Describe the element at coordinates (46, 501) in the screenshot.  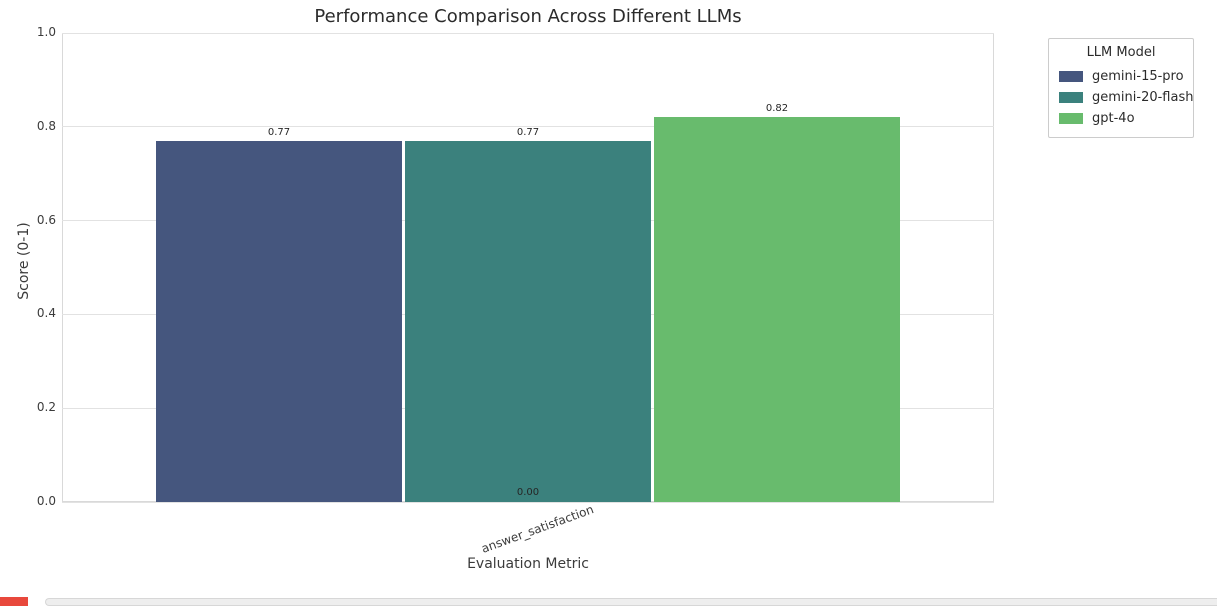
I see `y-tick-label: 0.0` at that location.